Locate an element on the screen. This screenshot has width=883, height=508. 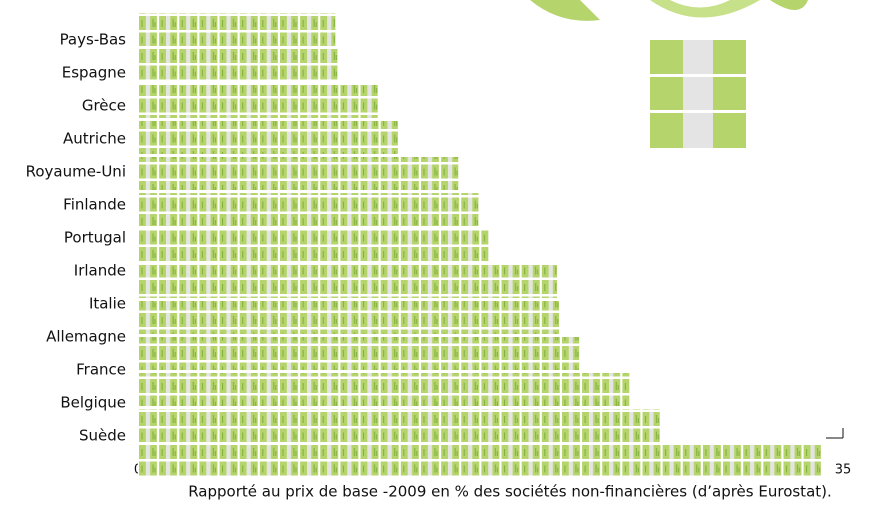
x-tick-label: 35 is located at coordinates (843, 470).